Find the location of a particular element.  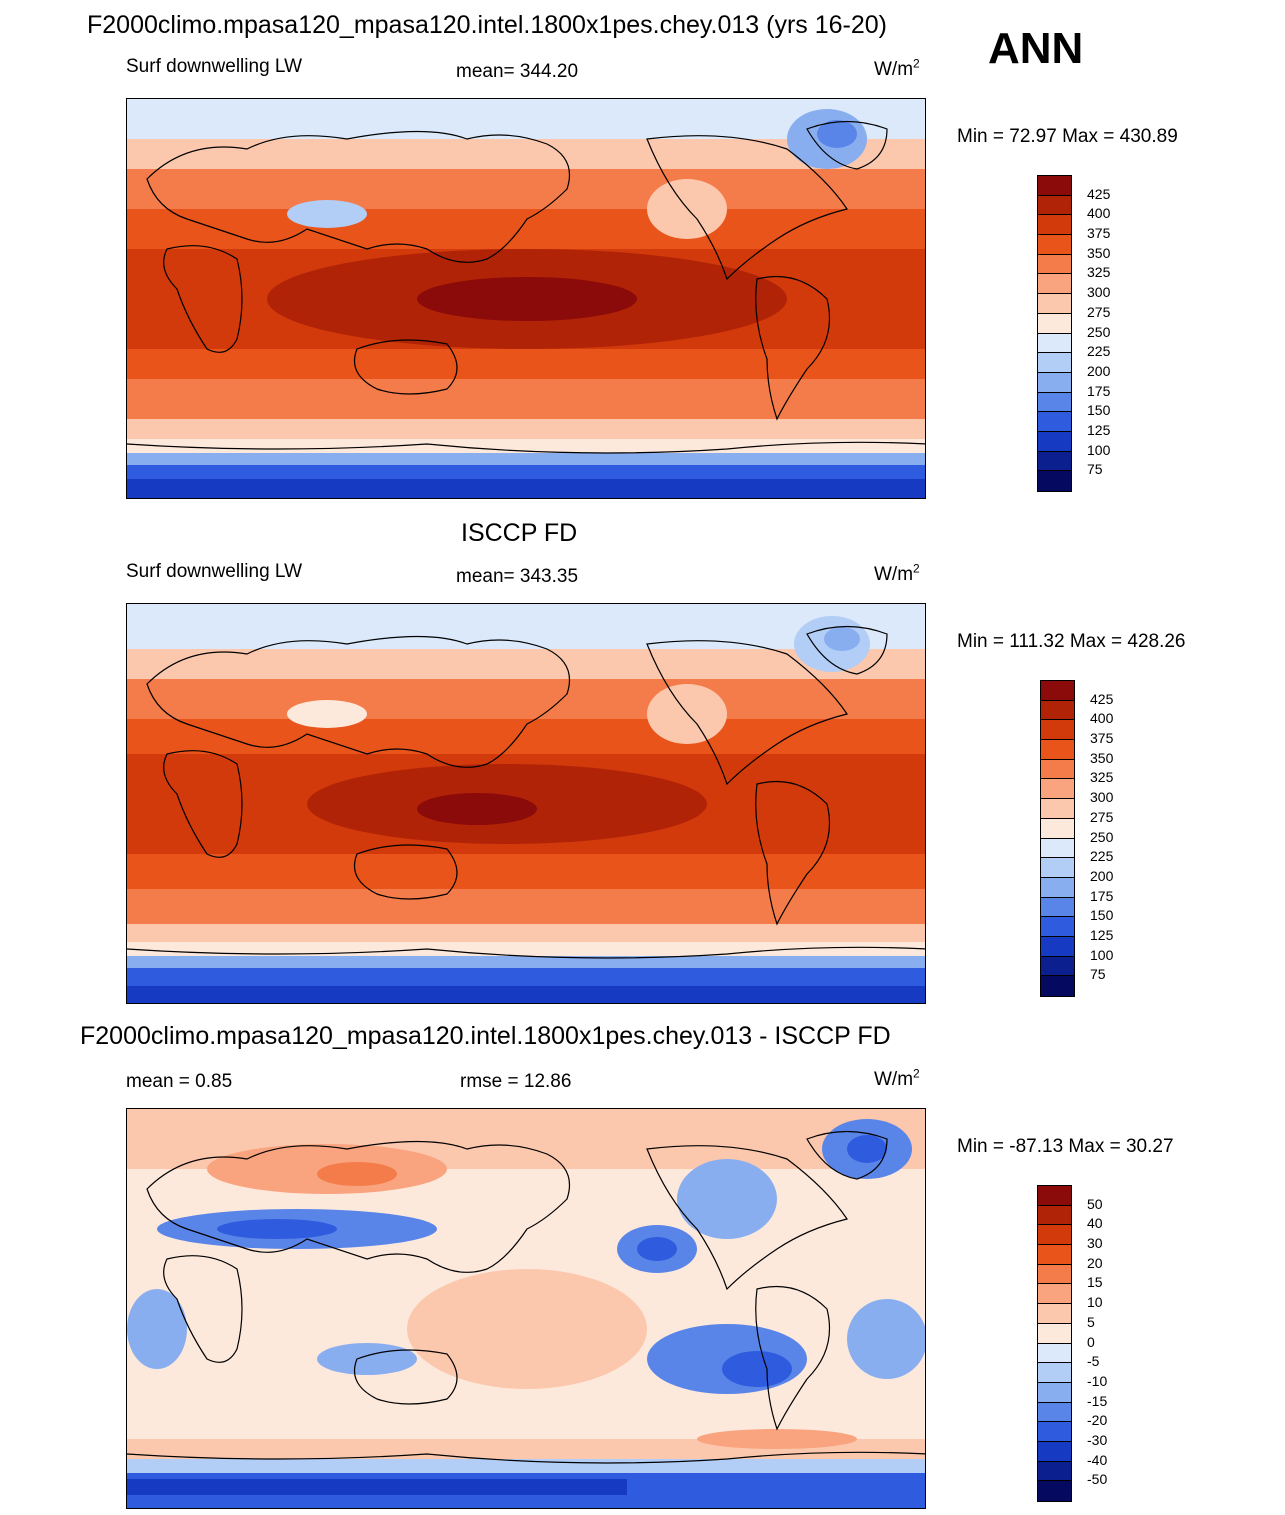

colorbar-tick-label: -20 is located at coordinates (1097, 1420).